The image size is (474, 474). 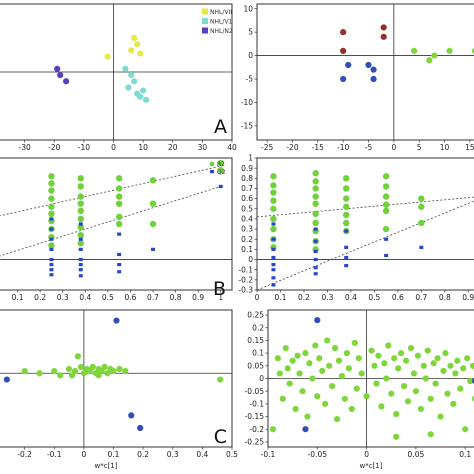 I want to click on x-tick-label: 0.7, so click(x=153, y=297).